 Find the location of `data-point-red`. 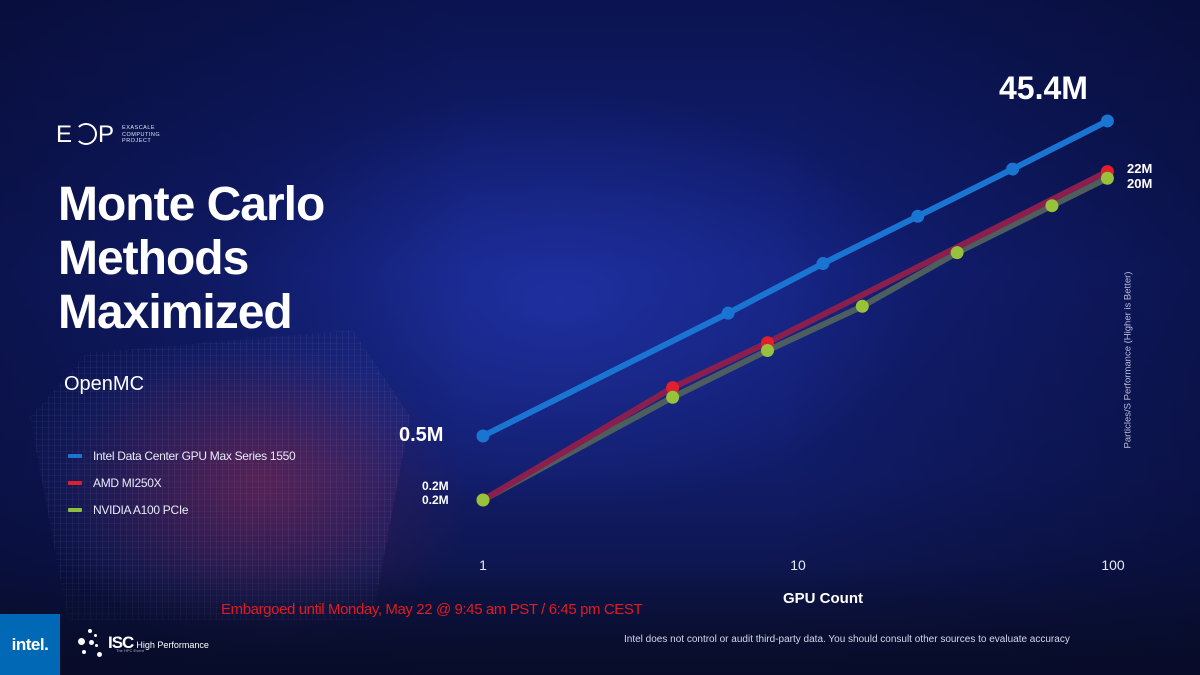

data-point-red is located at coordinates (673, 388).